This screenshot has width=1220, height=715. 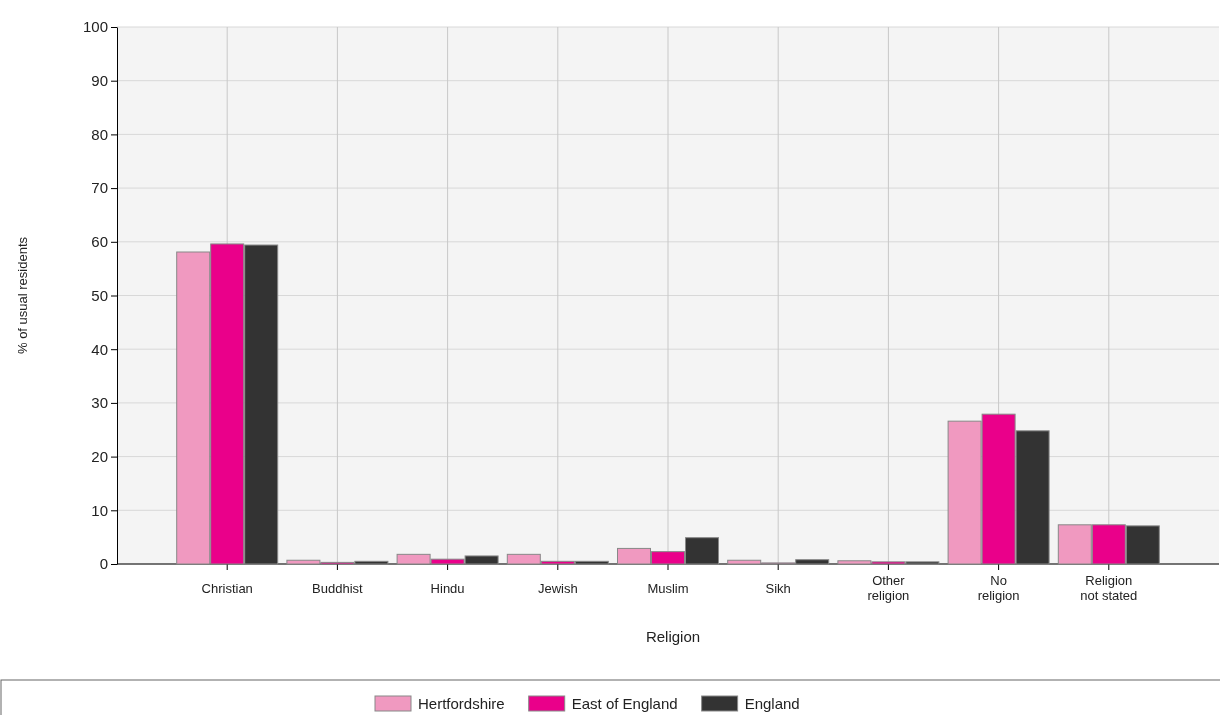 I want to click on x-tick-label: Other religion, so click(x=888, y=588).